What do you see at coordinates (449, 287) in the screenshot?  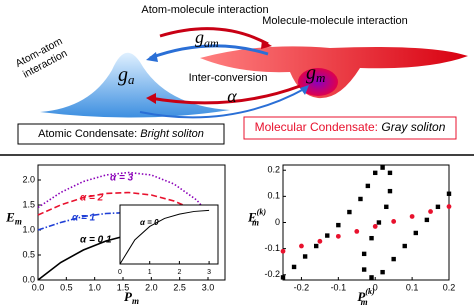 I see `x-tick-label: 0.2` at bounding box center [449, 287].